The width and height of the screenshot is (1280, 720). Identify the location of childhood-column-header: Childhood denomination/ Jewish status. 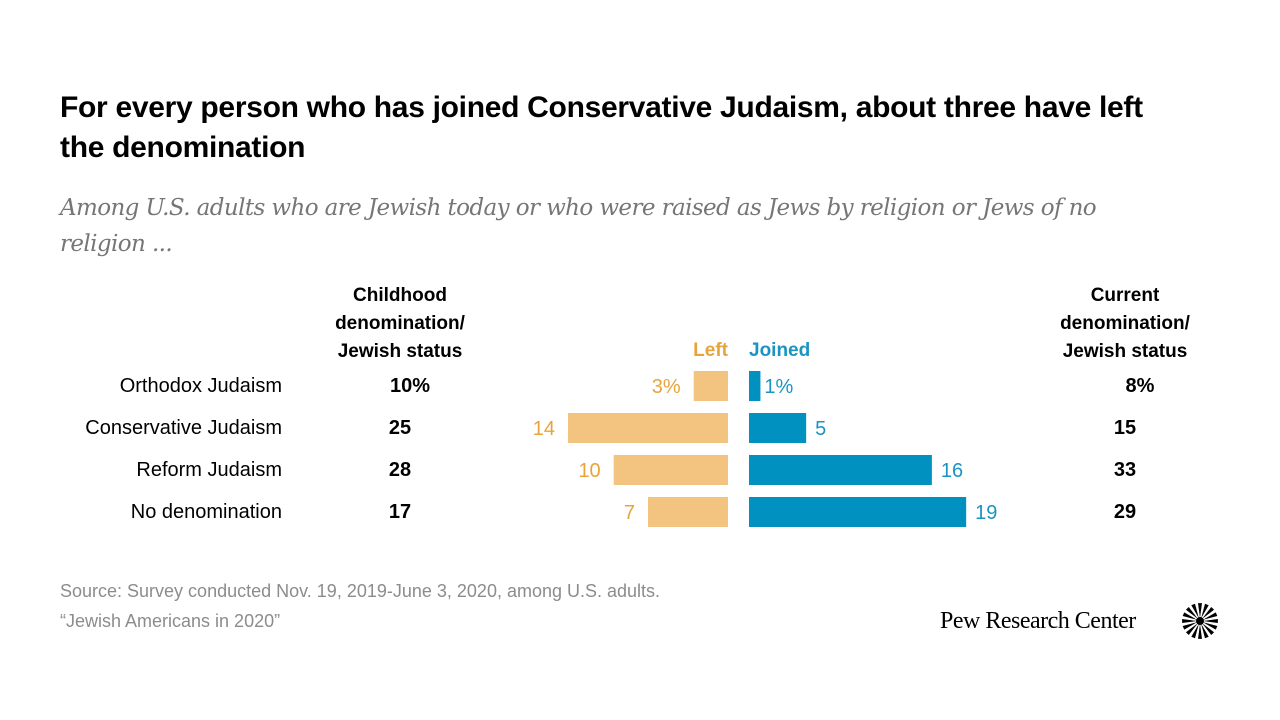
(400, 324).